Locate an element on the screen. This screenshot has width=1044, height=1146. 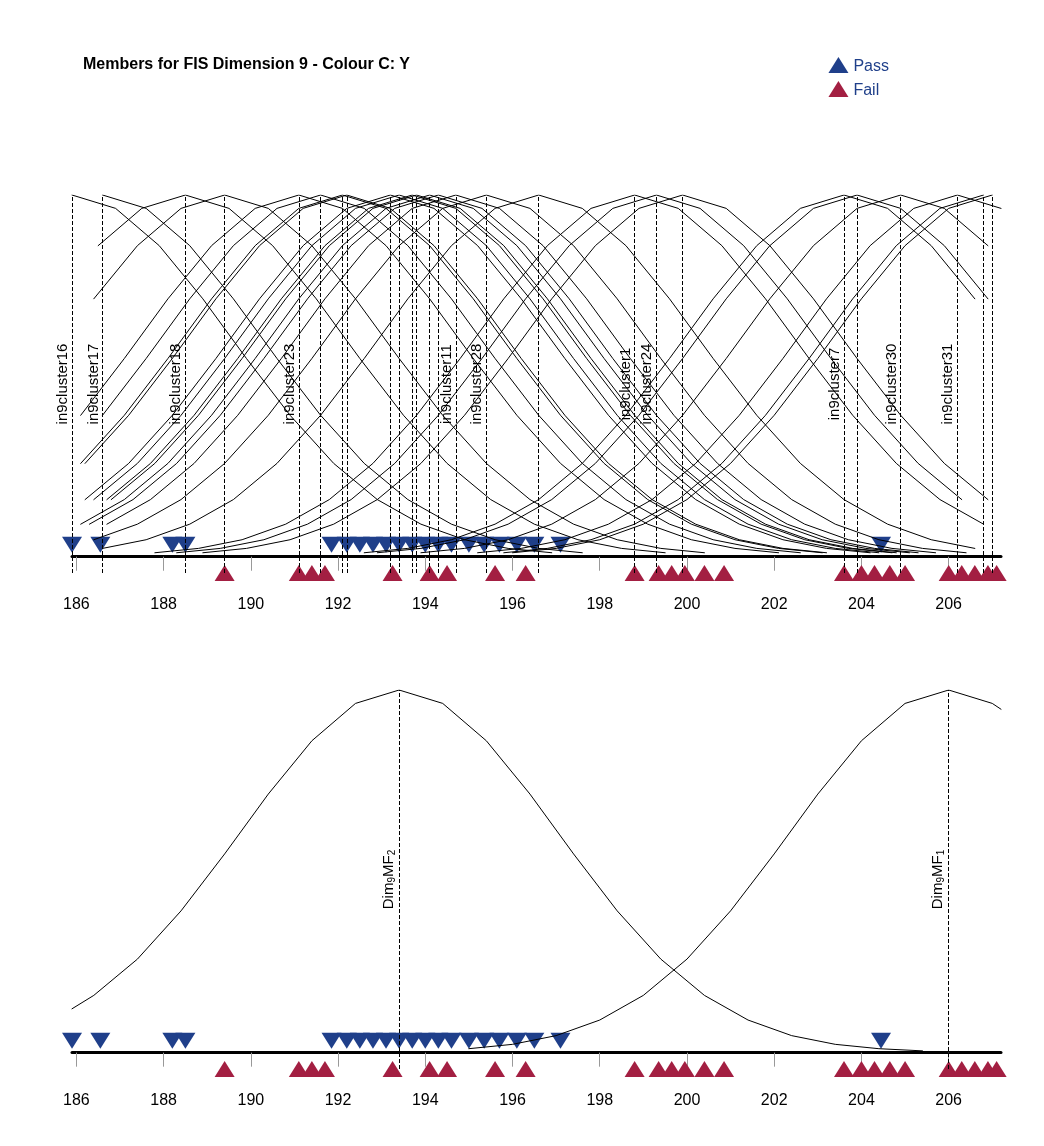
ref-line-label: in9cluster17 is located at coordinates (92, 384).